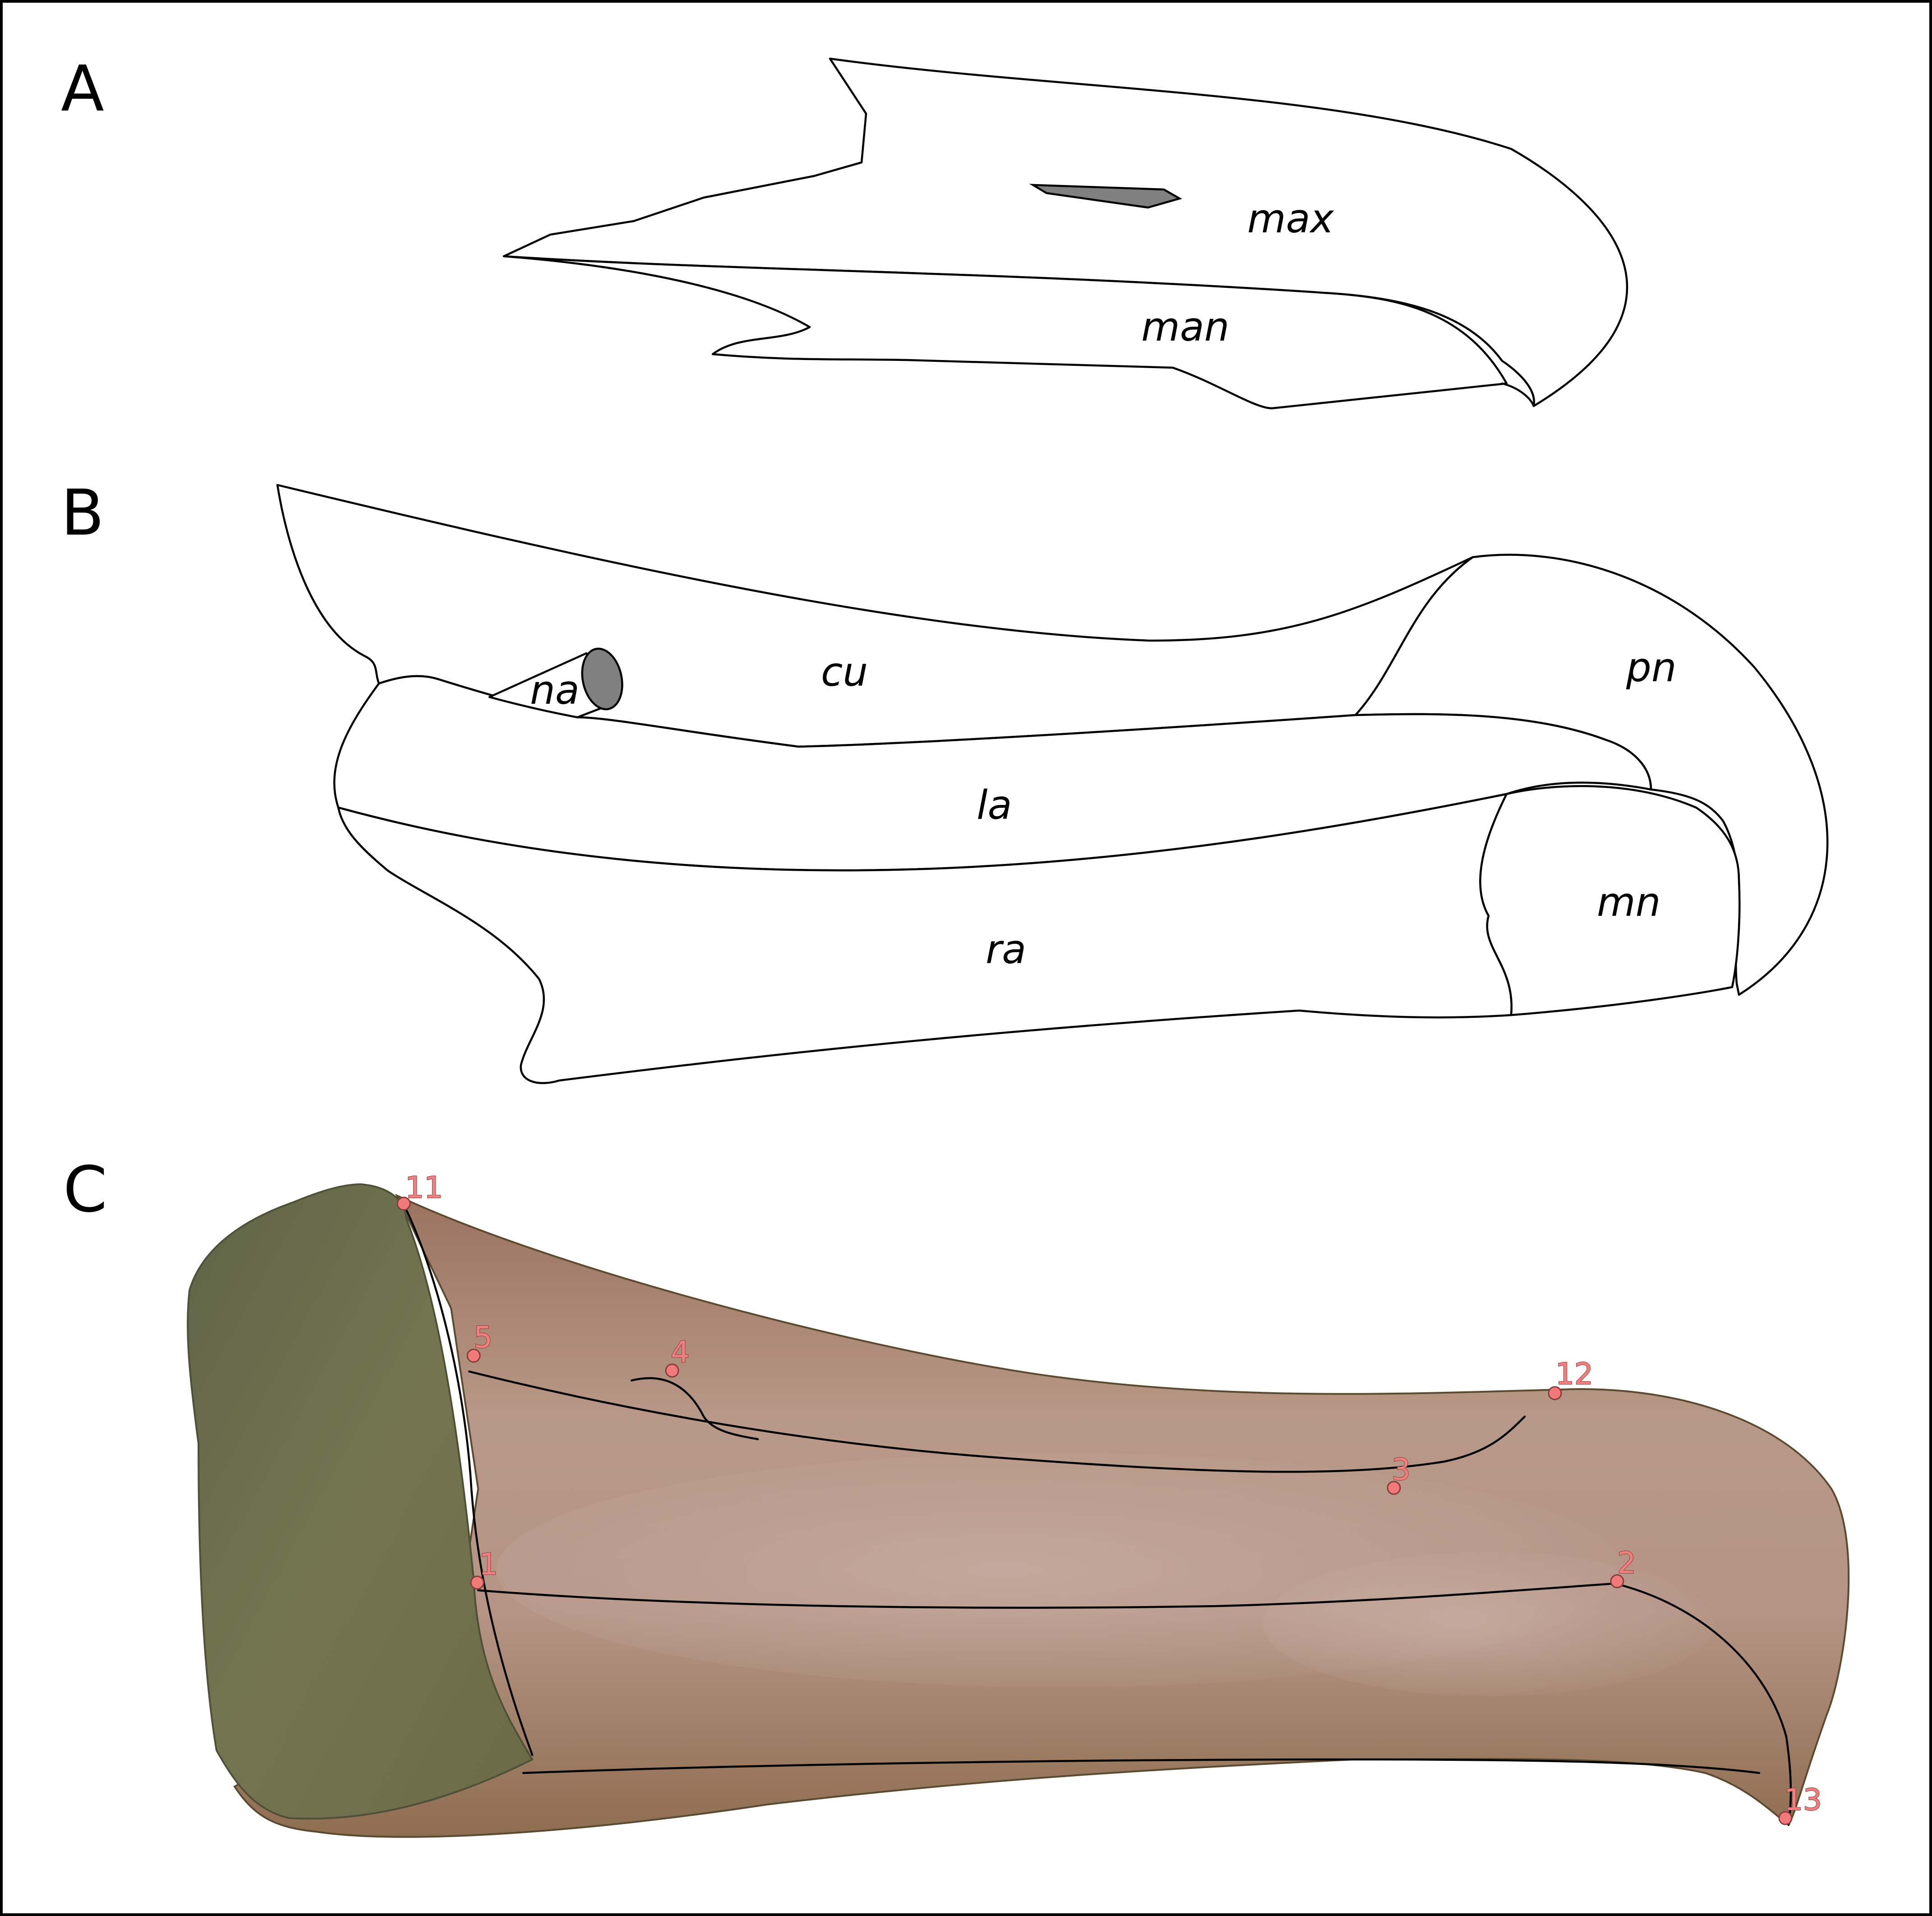 The width and height of the screenshot is (1932, 1916). I want to click on panel-c-landmark-3: 3, so click(1399, 1473).